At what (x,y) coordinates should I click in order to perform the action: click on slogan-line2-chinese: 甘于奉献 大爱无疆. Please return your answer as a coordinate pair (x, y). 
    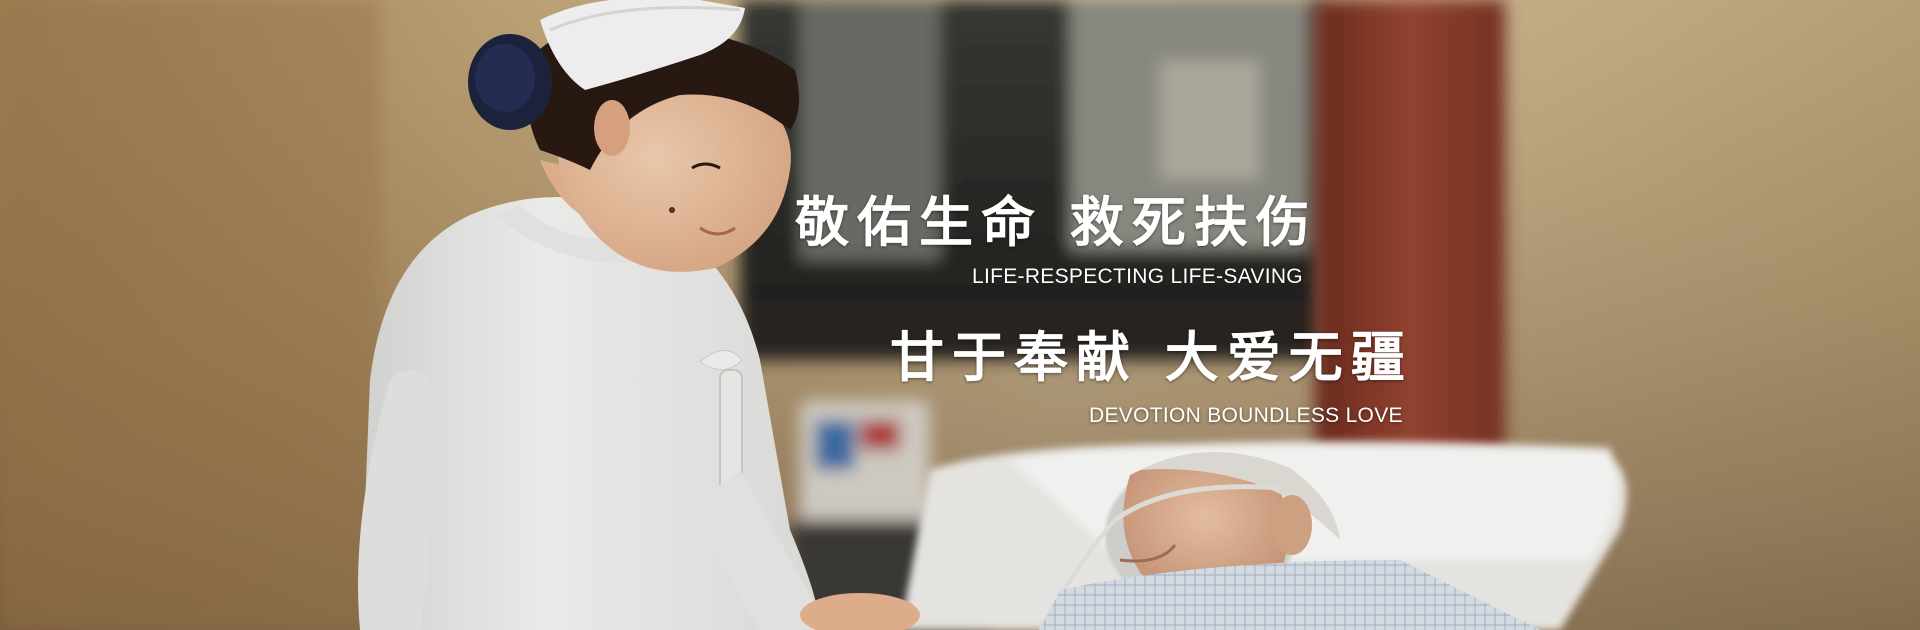
    Looking at the image, I should click on (1151, 357).